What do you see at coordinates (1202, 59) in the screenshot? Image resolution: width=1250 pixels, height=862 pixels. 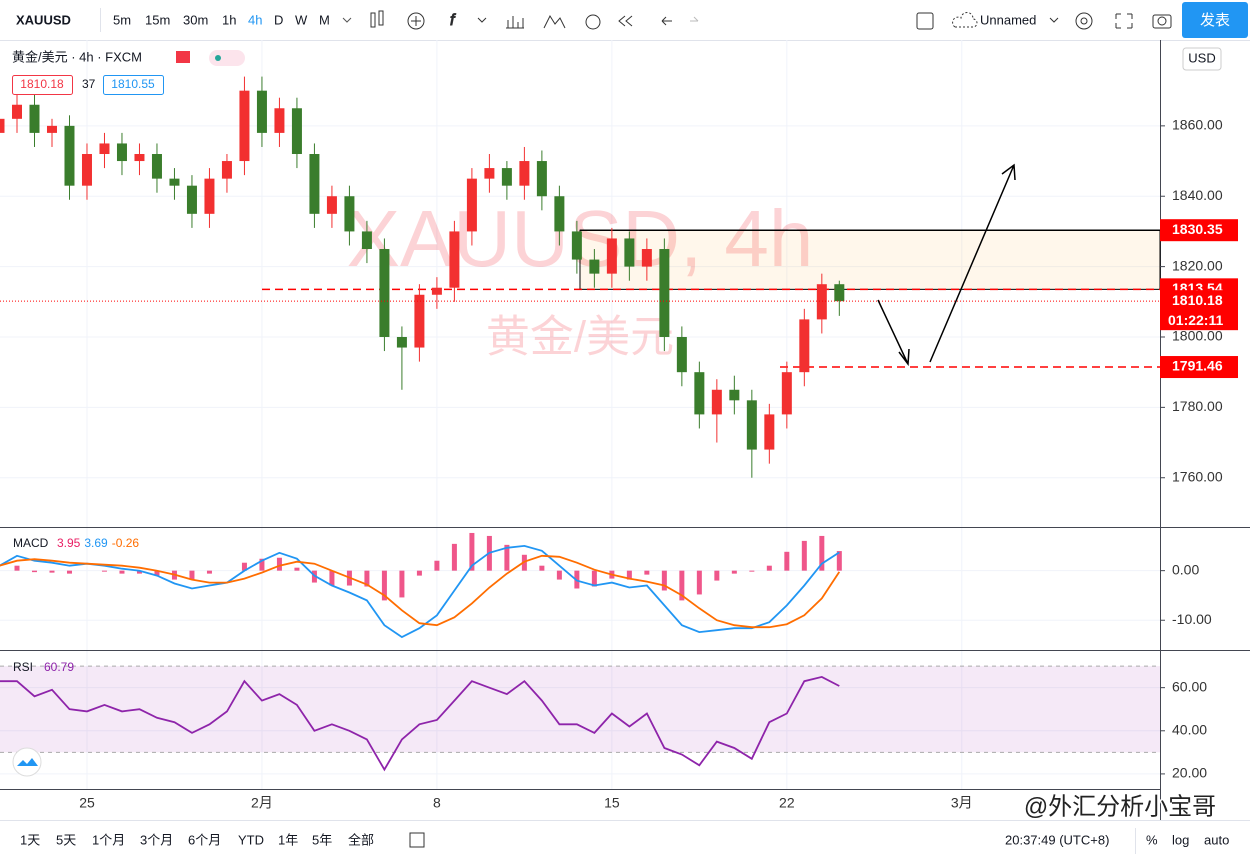 I see `currency-box` at bounding box center [1202, 59].